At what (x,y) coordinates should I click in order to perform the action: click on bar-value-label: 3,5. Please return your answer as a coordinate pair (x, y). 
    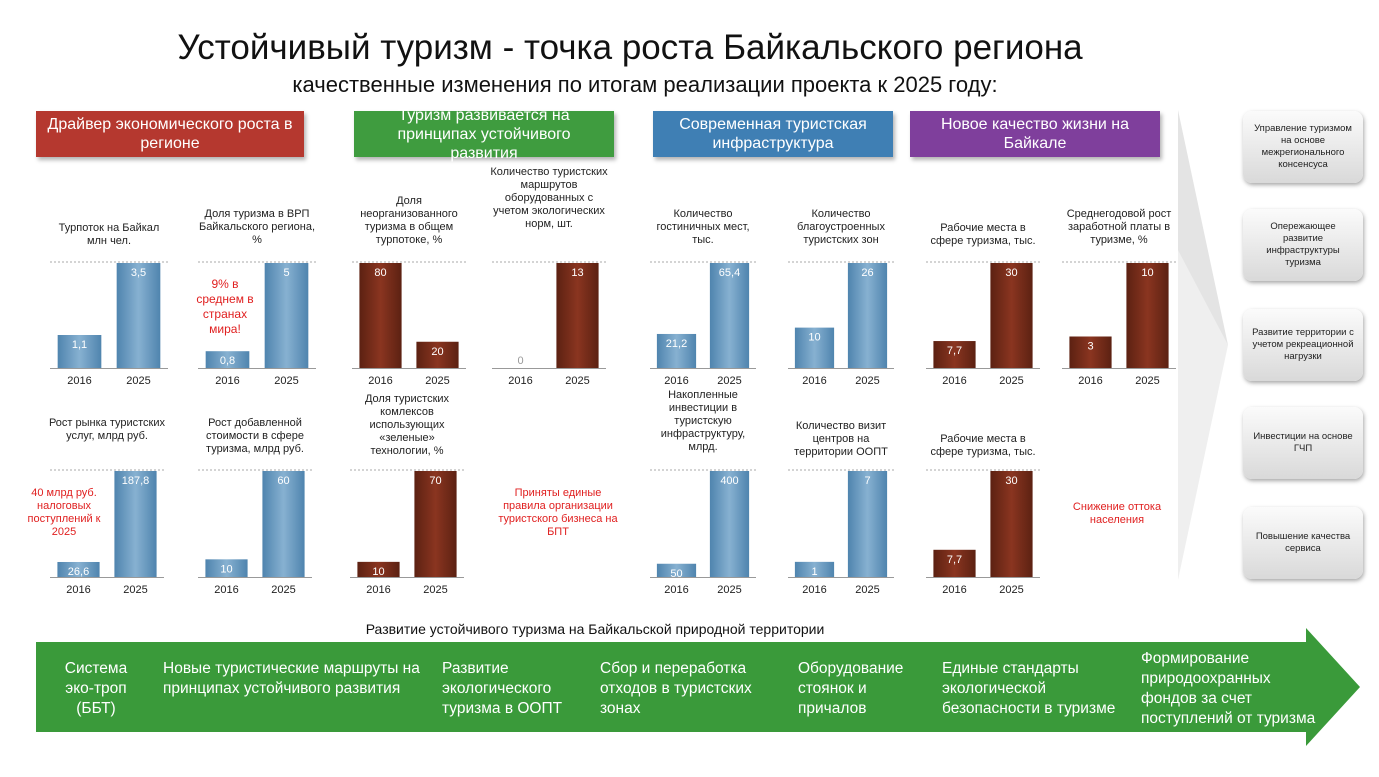
    Looking at the image, I should click on (138, 273).